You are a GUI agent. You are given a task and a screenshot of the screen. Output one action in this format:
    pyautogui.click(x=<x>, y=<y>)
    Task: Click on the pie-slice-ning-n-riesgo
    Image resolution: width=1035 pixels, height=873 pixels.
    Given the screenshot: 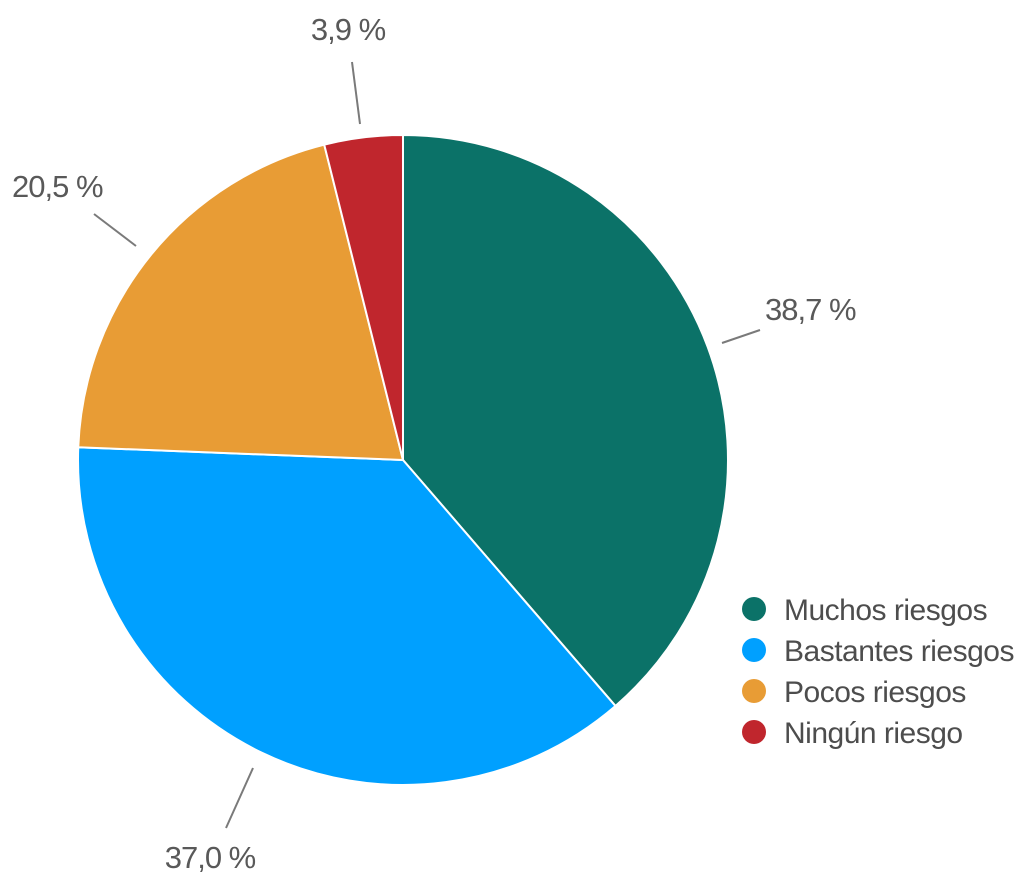 What is the action you would take?
    pyautogui.click(x=363, y=297)
    